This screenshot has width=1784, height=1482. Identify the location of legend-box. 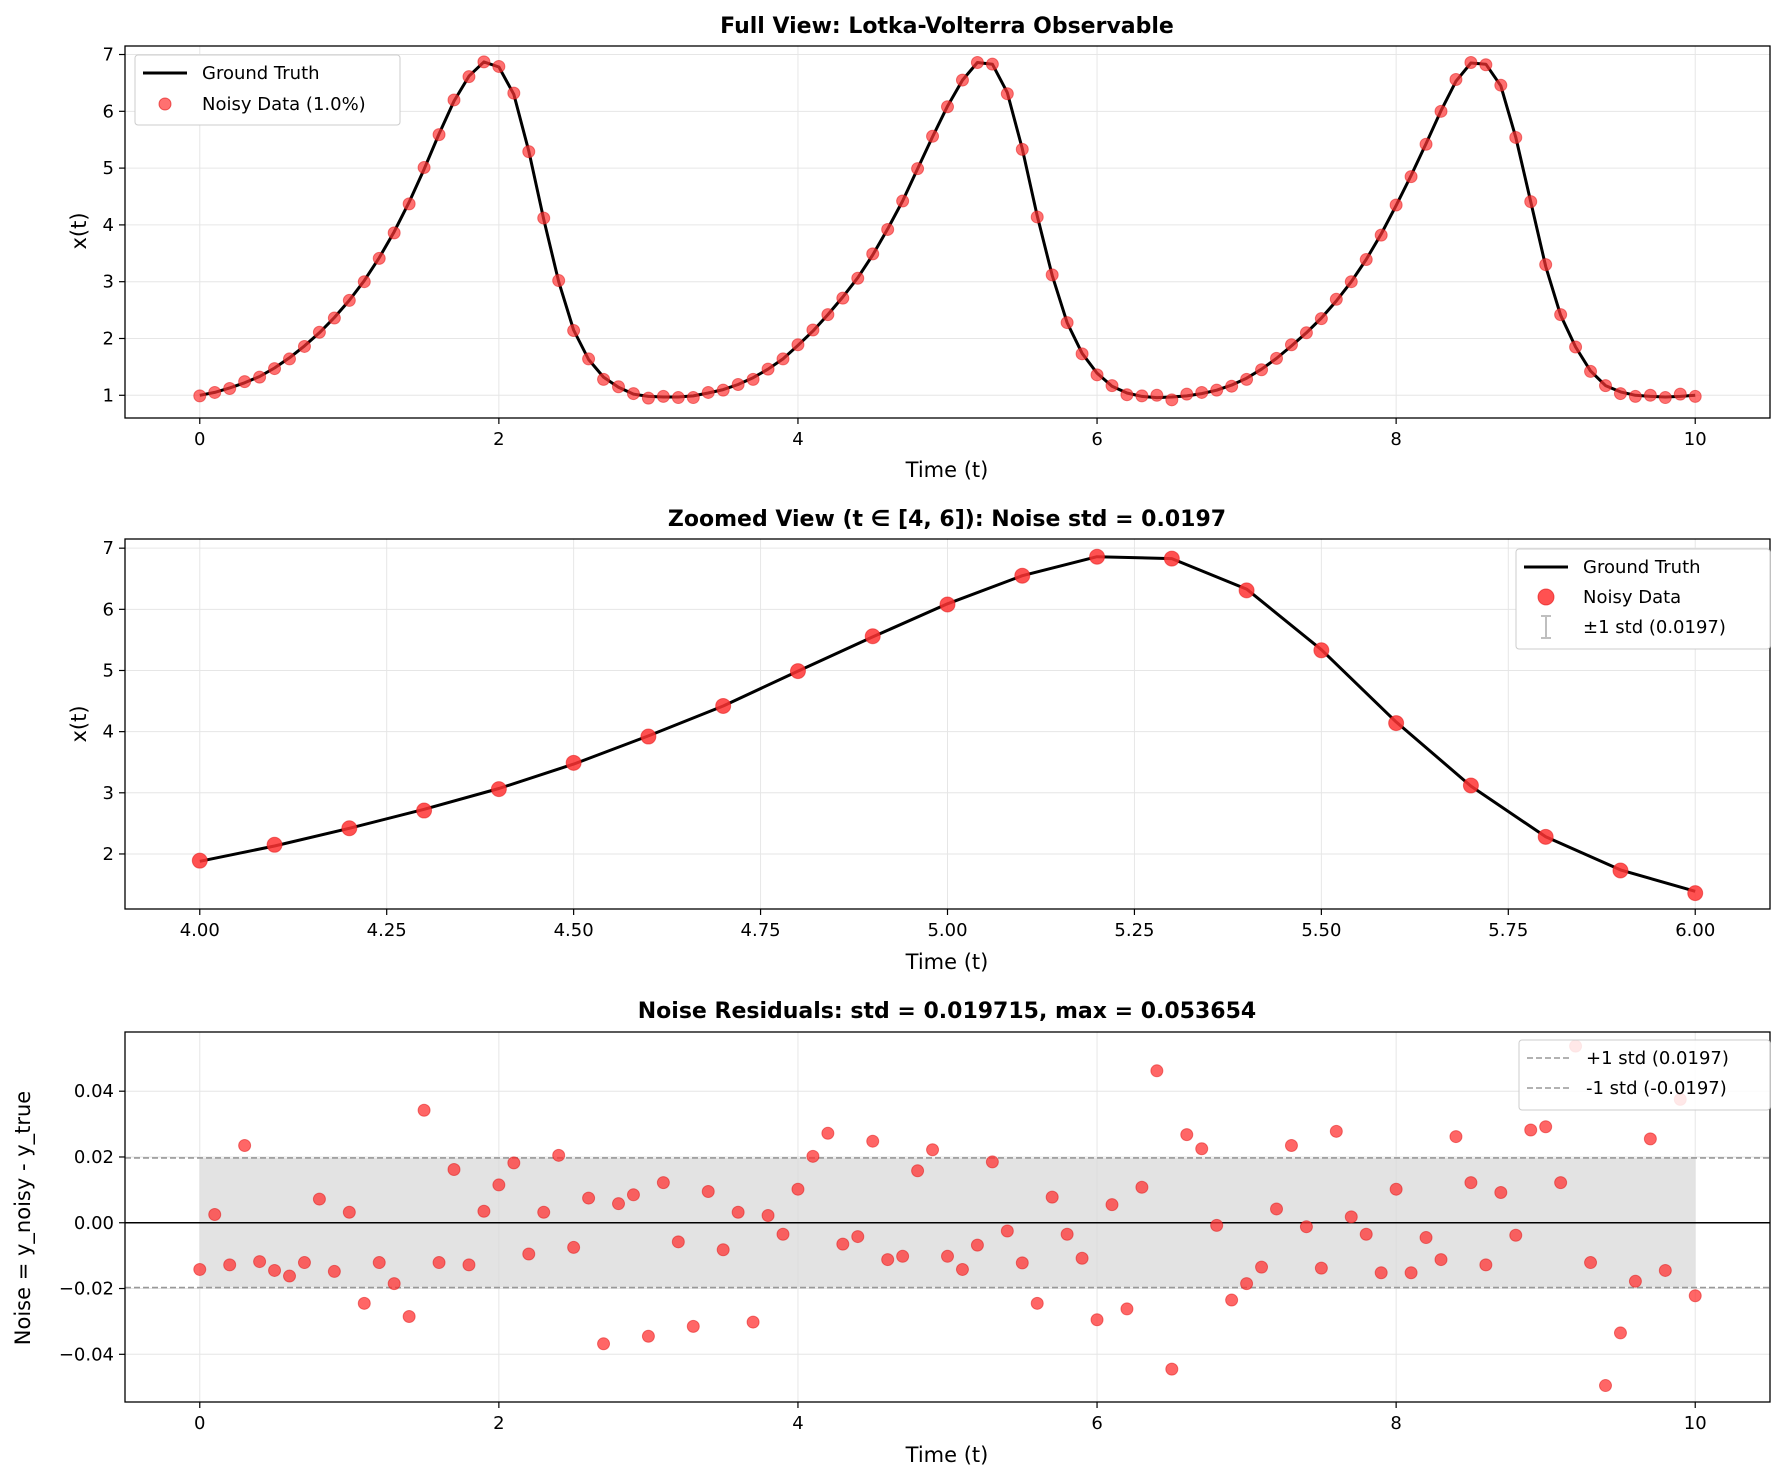
(1643, 599).